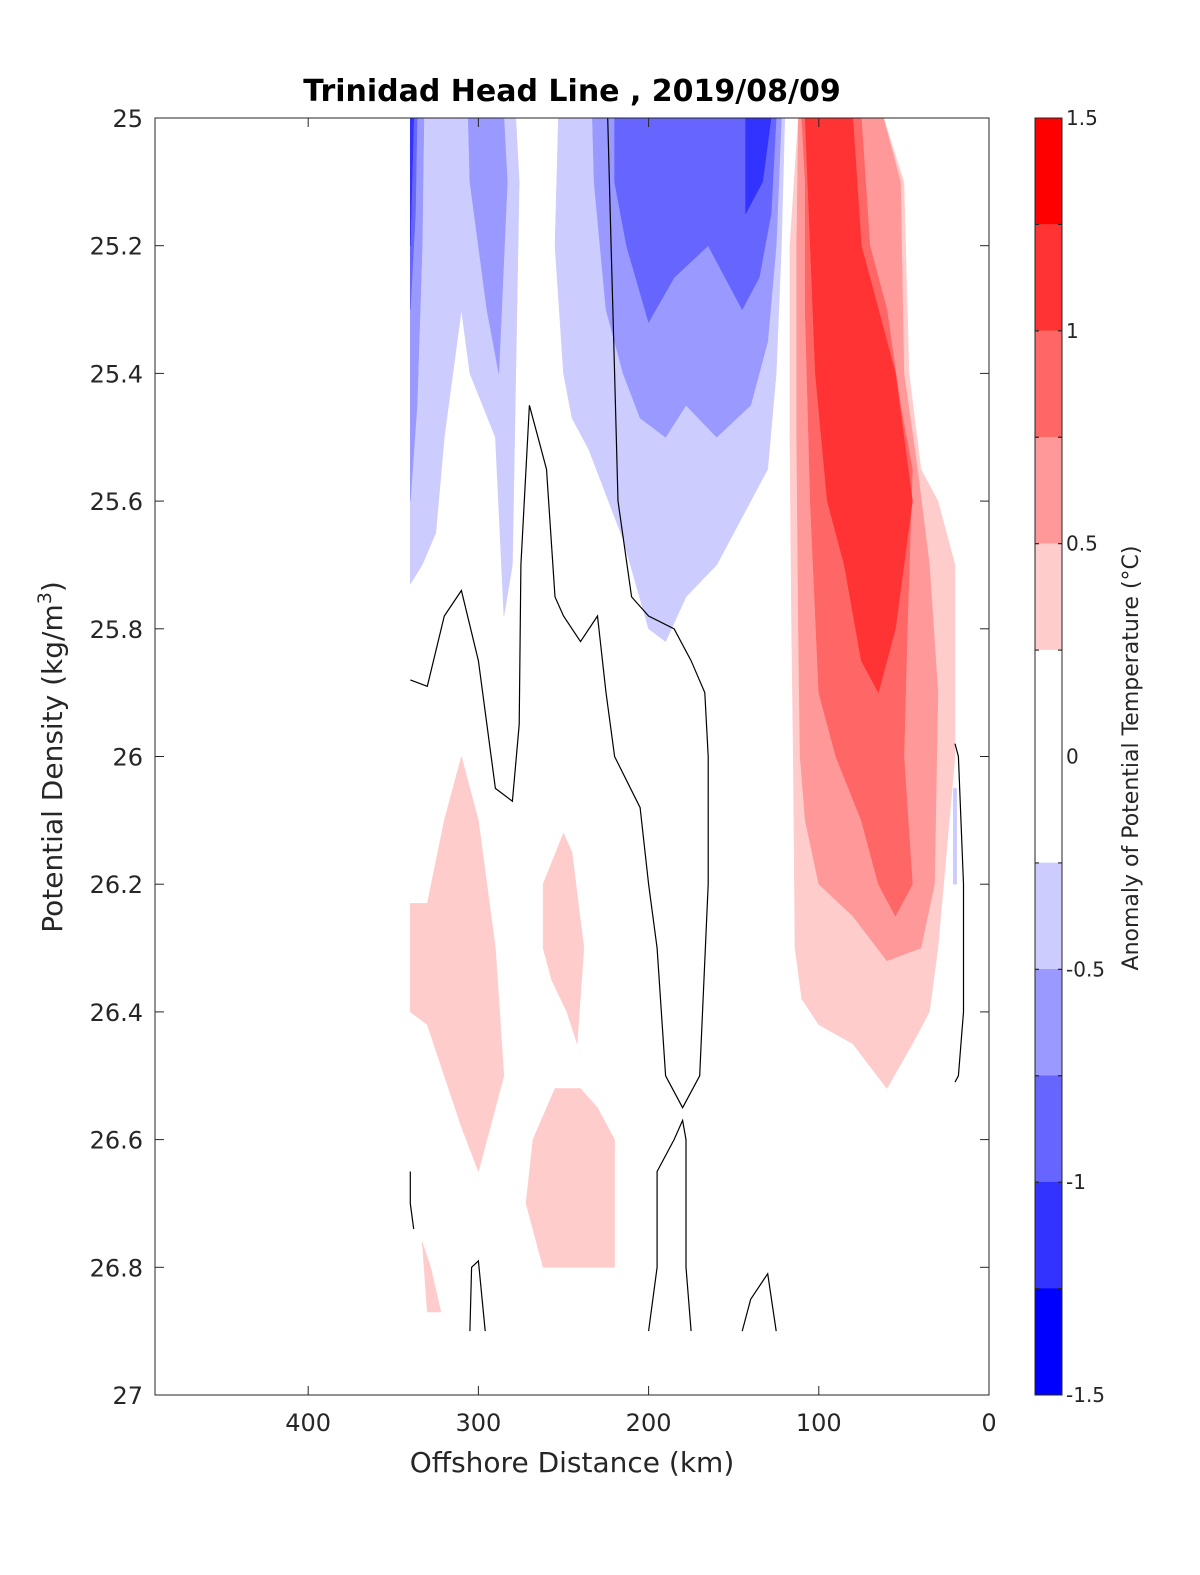 This screenshot has height=1575, width=1200. What do you see at coordinates (51, 757) in the screenshot?
I see `y-axis-label: Potential Density (kg/m3)` at bounding box center [51, 757].